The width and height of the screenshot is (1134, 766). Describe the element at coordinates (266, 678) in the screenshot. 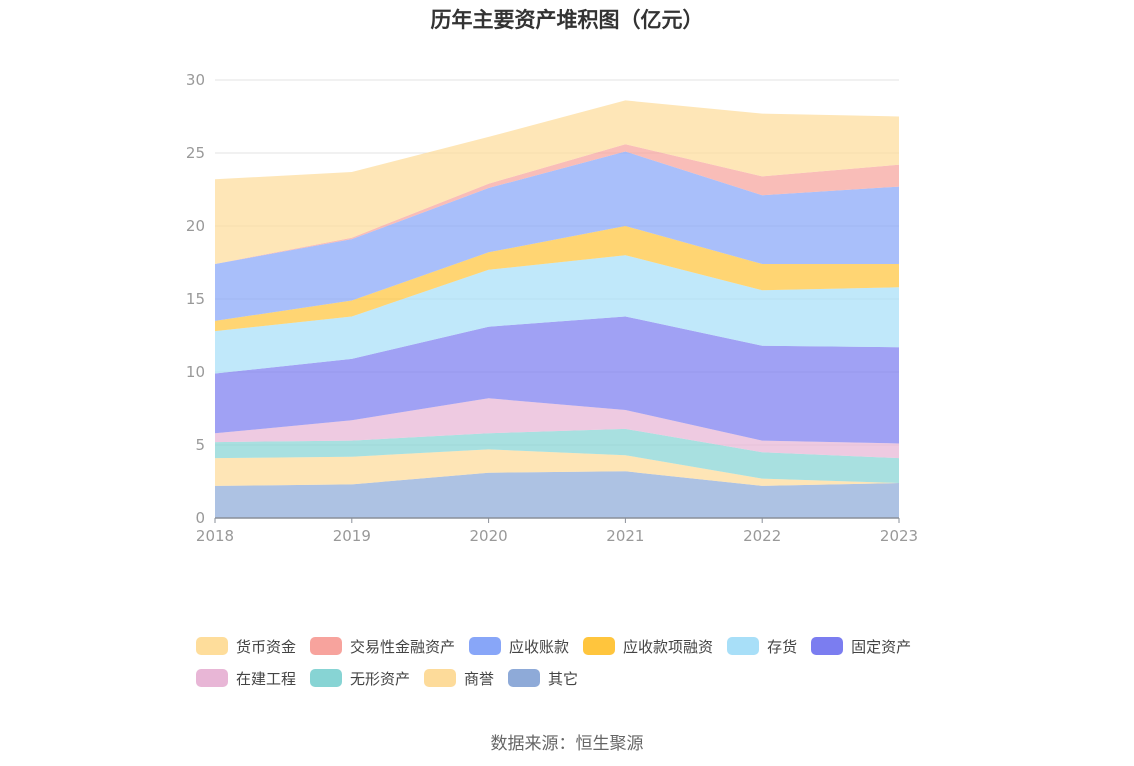

I see `legend-label: 在建工程` at that location.